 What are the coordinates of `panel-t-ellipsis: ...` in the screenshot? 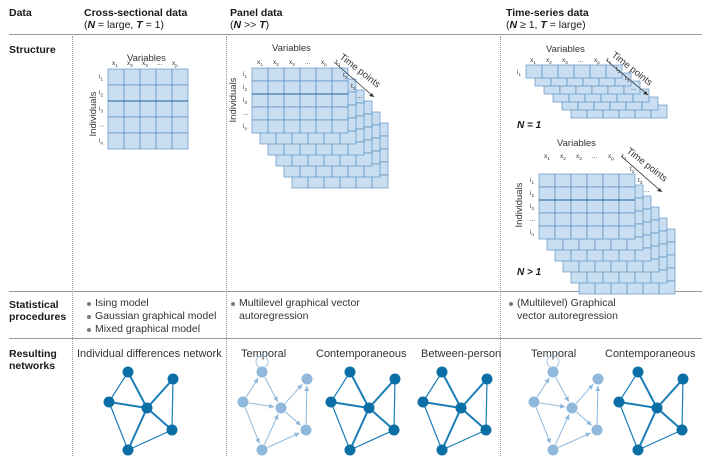 It's located at (360, 96).